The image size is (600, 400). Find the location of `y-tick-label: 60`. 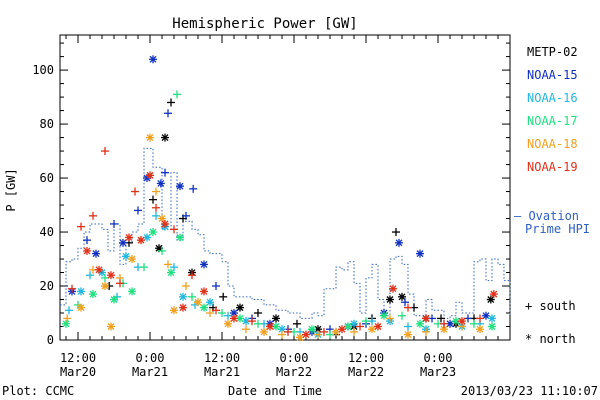

y-tick-label: 60 is located at coordinates (47, 178).